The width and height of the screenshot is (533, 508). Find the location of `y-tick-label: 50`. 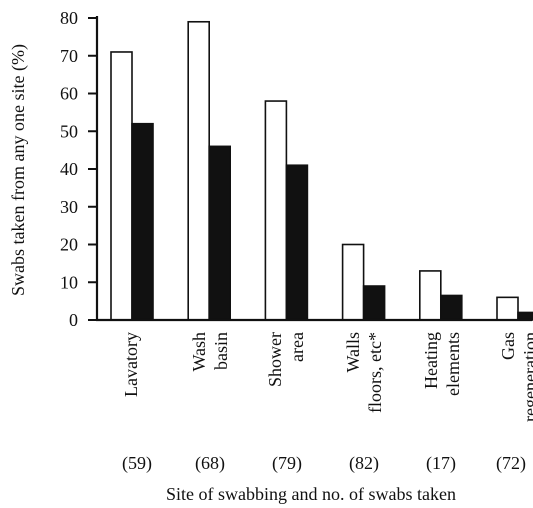

y-tick-label: 50 is located at coordinates (69, 131).